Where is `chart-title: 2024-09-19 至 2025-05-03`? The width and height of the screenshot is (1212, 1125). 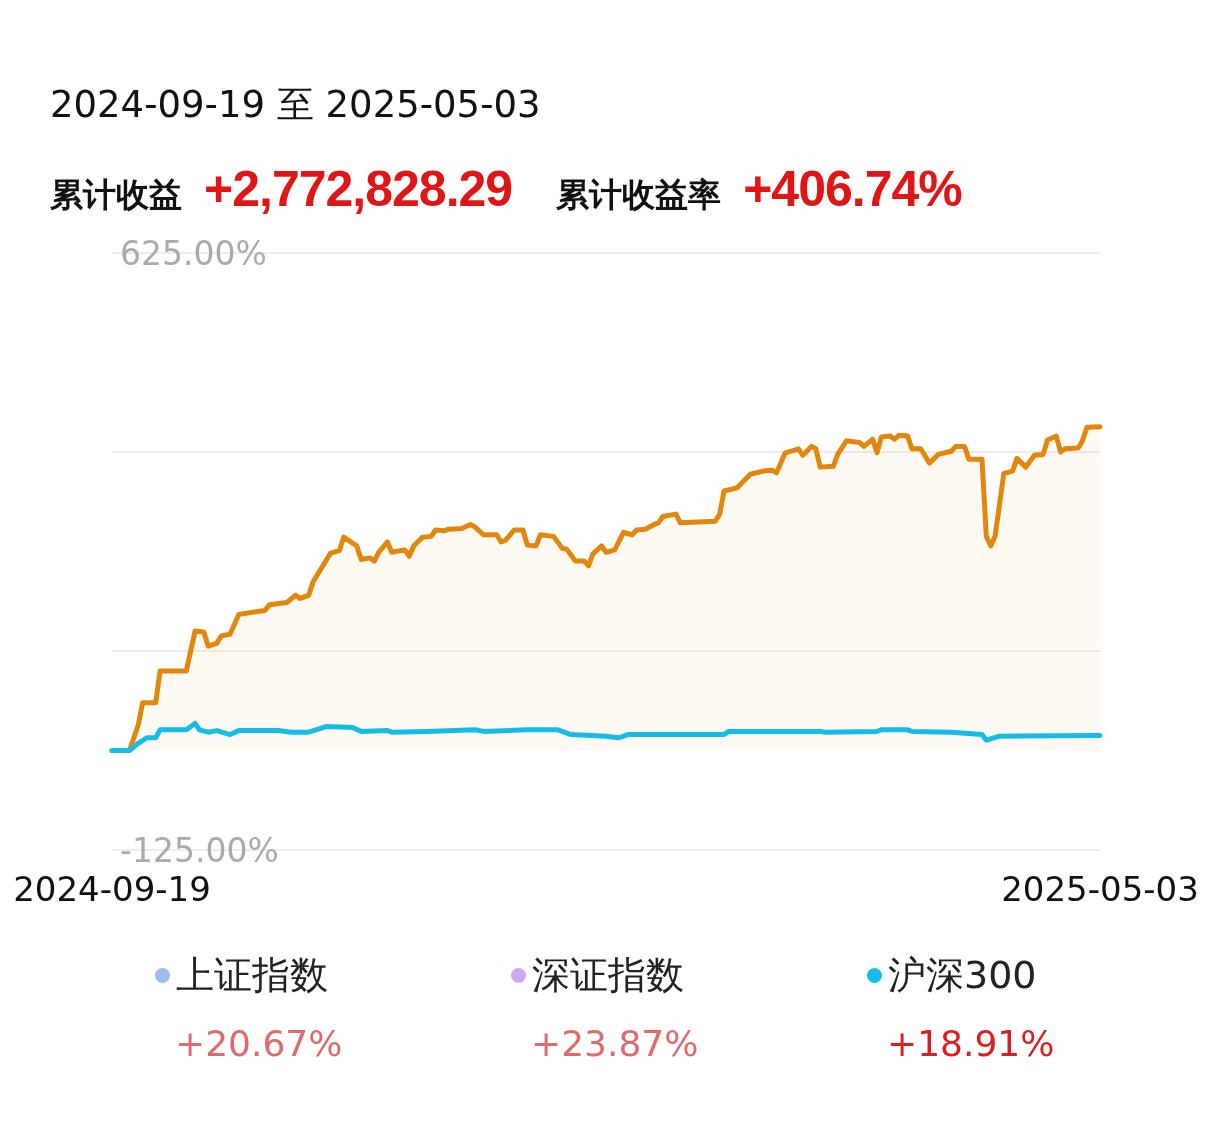 chart-title: 2024-09-19 至 2025-05-03 is located at coordinates (295, 105).